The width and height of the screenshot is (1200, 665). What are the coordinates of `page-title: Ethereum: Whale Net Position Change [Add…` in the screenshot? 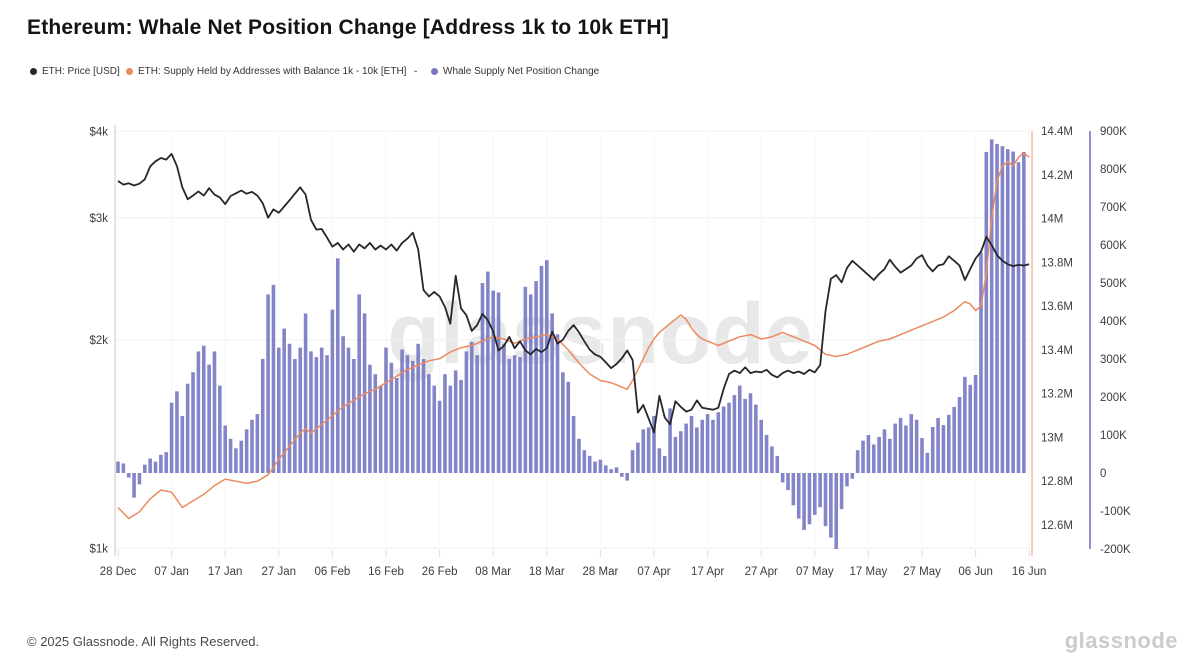 It's located at (348, 27).